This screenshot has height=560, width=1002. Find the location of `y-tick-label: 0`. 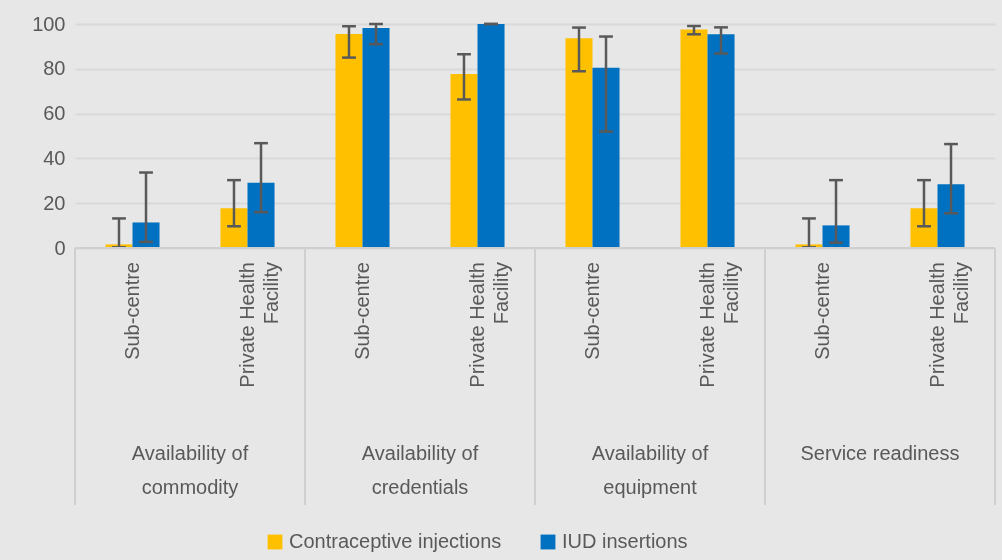

y-tick-label: 0 is located at coordinates (60, 247).